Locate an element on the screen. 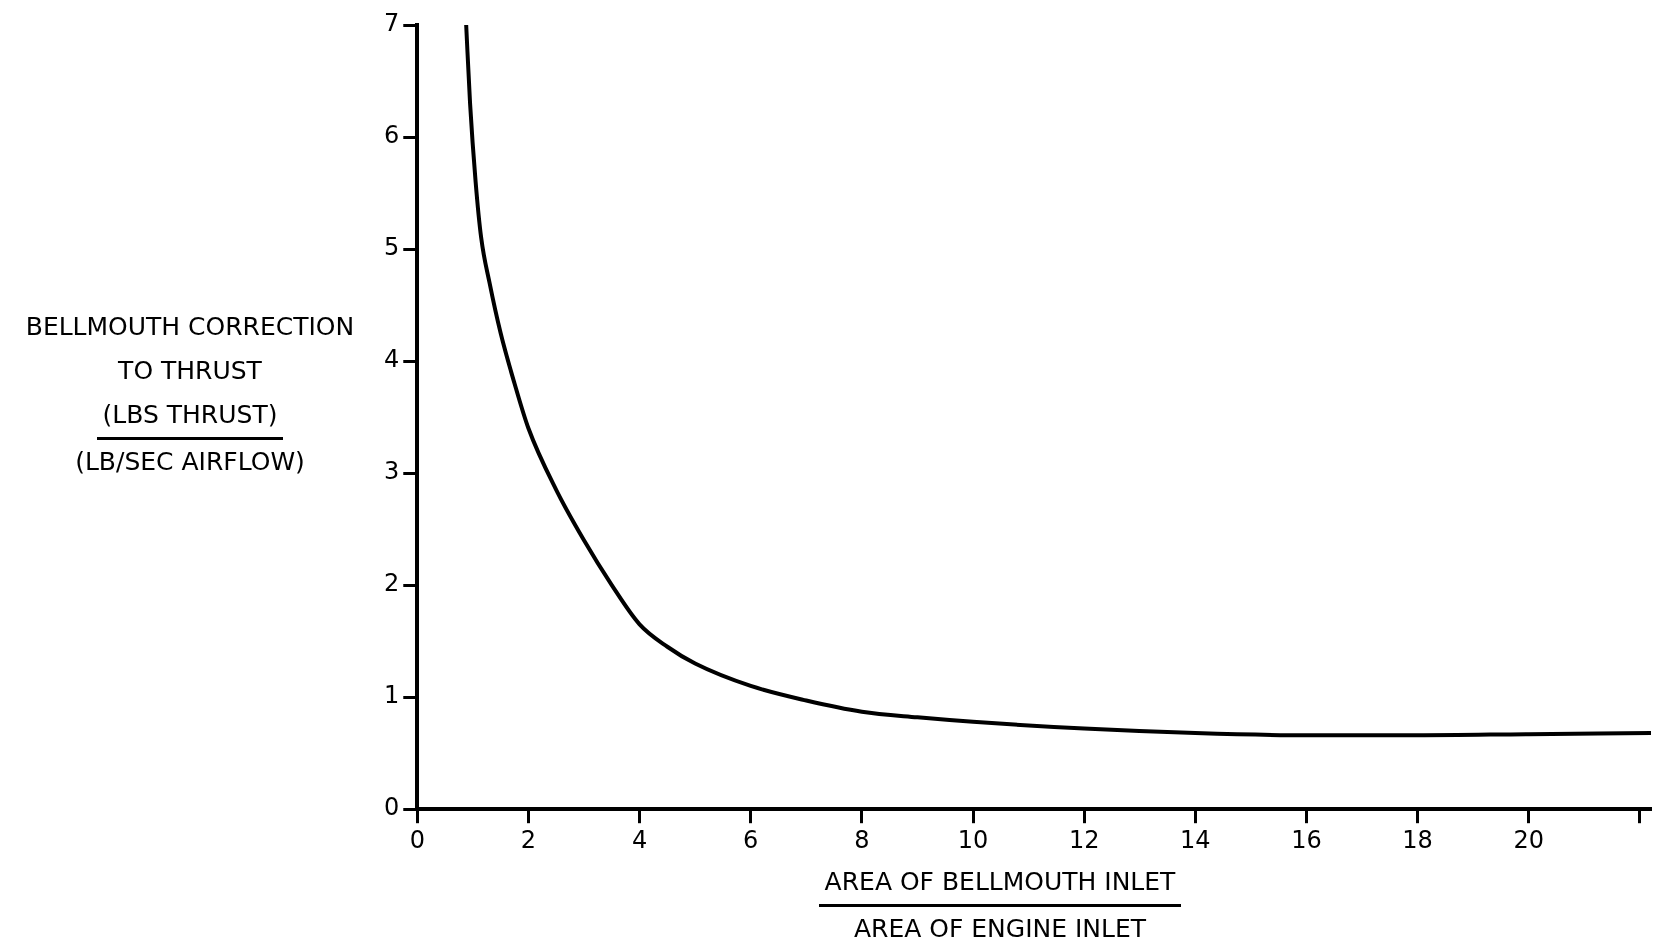 Image resolution: width=1653 pixels, height=951 pixels. y-tick-label: 5 is located at coordinates (391, 247).